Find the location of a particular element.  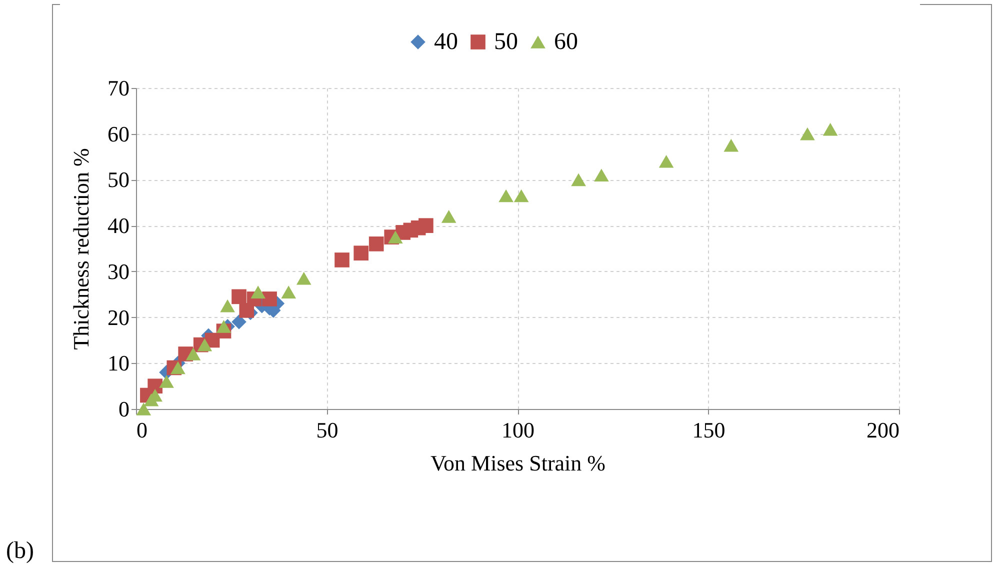

x-tick-label: 0 is located at coordinates (142, 430).